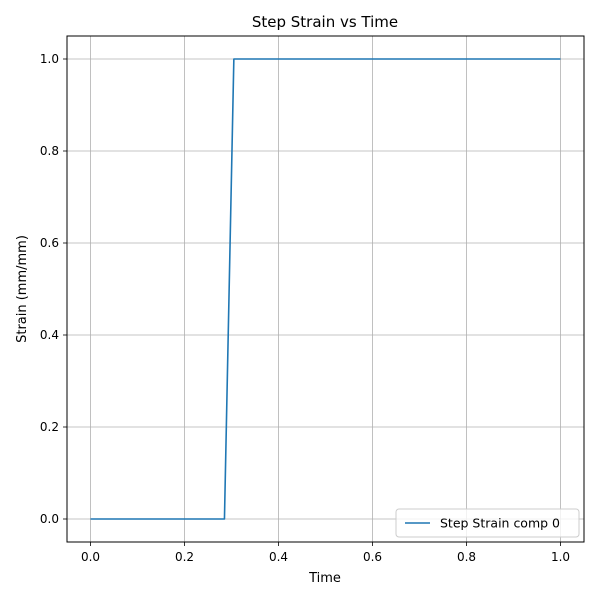  What do you see at coordinates (278, 557) in the screenshot?
I see `x-tick-label: 0.4` at bounding box center [278, 557].